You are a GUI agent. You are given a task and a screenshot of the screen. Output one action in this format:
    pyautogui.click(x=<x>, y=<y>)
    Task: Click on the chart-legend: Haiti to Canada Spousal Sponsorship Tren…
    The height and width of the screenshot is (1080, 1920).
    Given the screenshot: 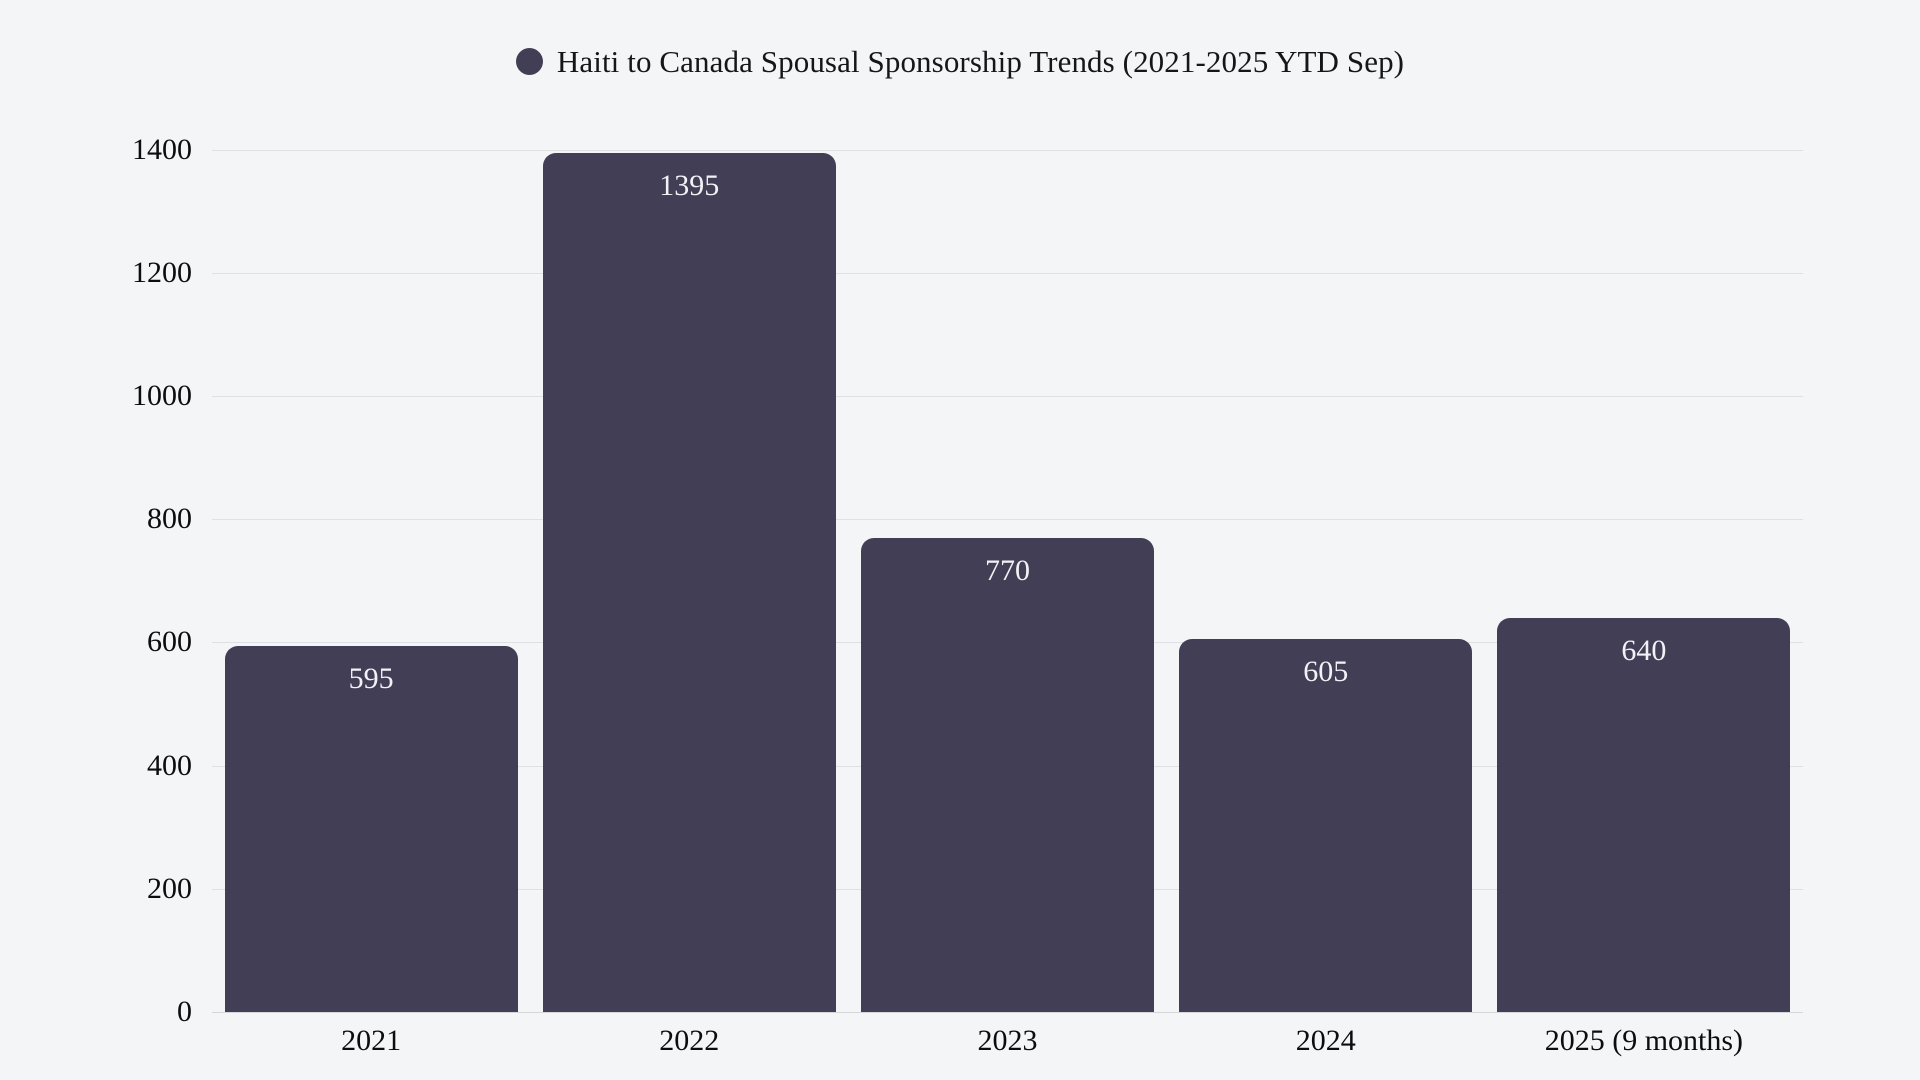 What is the action you would take?
    pyautogui.click(x=960, y=61)
    